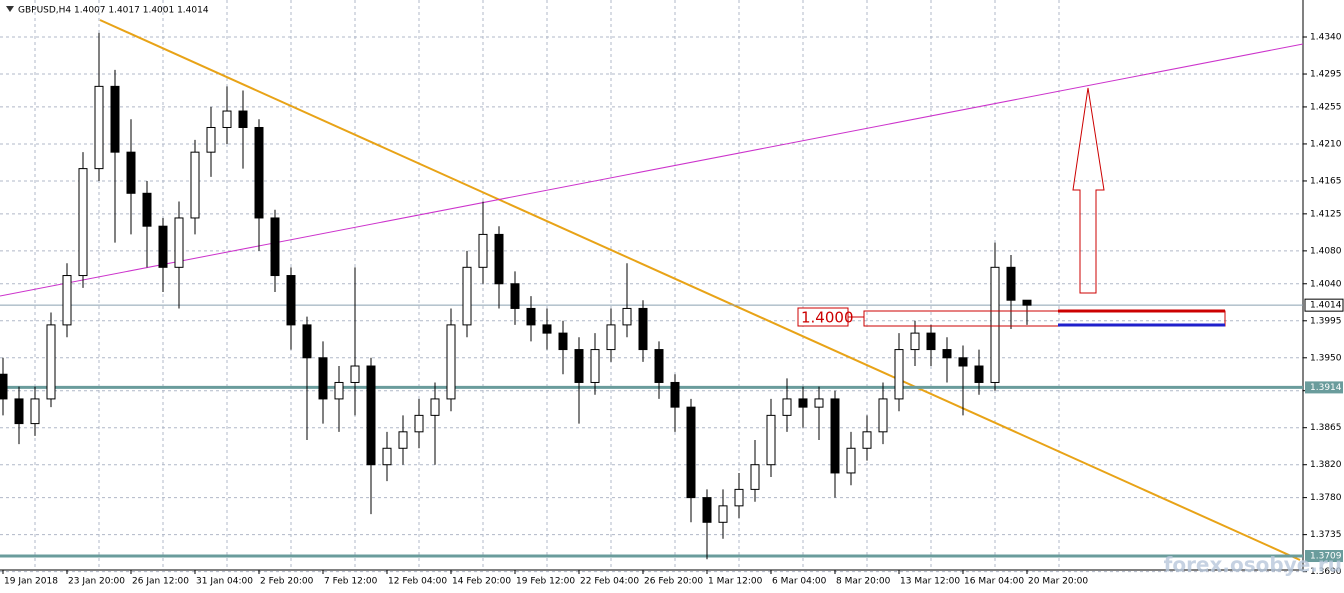 This screenshot has width=1344, height=593. Describe the element at coordinates (1253, 565) in the screenshot. I see `watermark: forex.osobye.ru` at that location.